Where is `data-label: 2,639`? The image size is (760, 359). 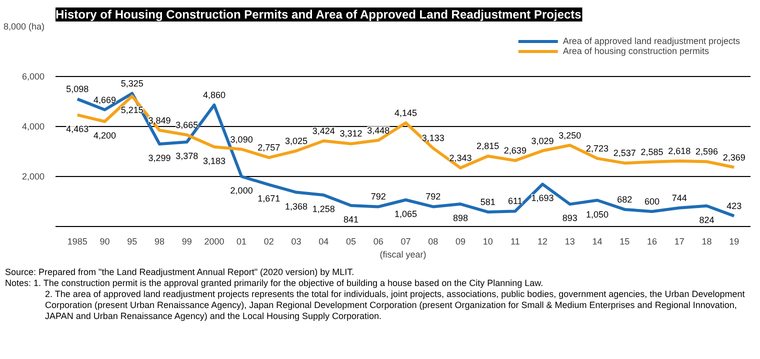 data-label: 2,639 is located at coordinates (515, 151).